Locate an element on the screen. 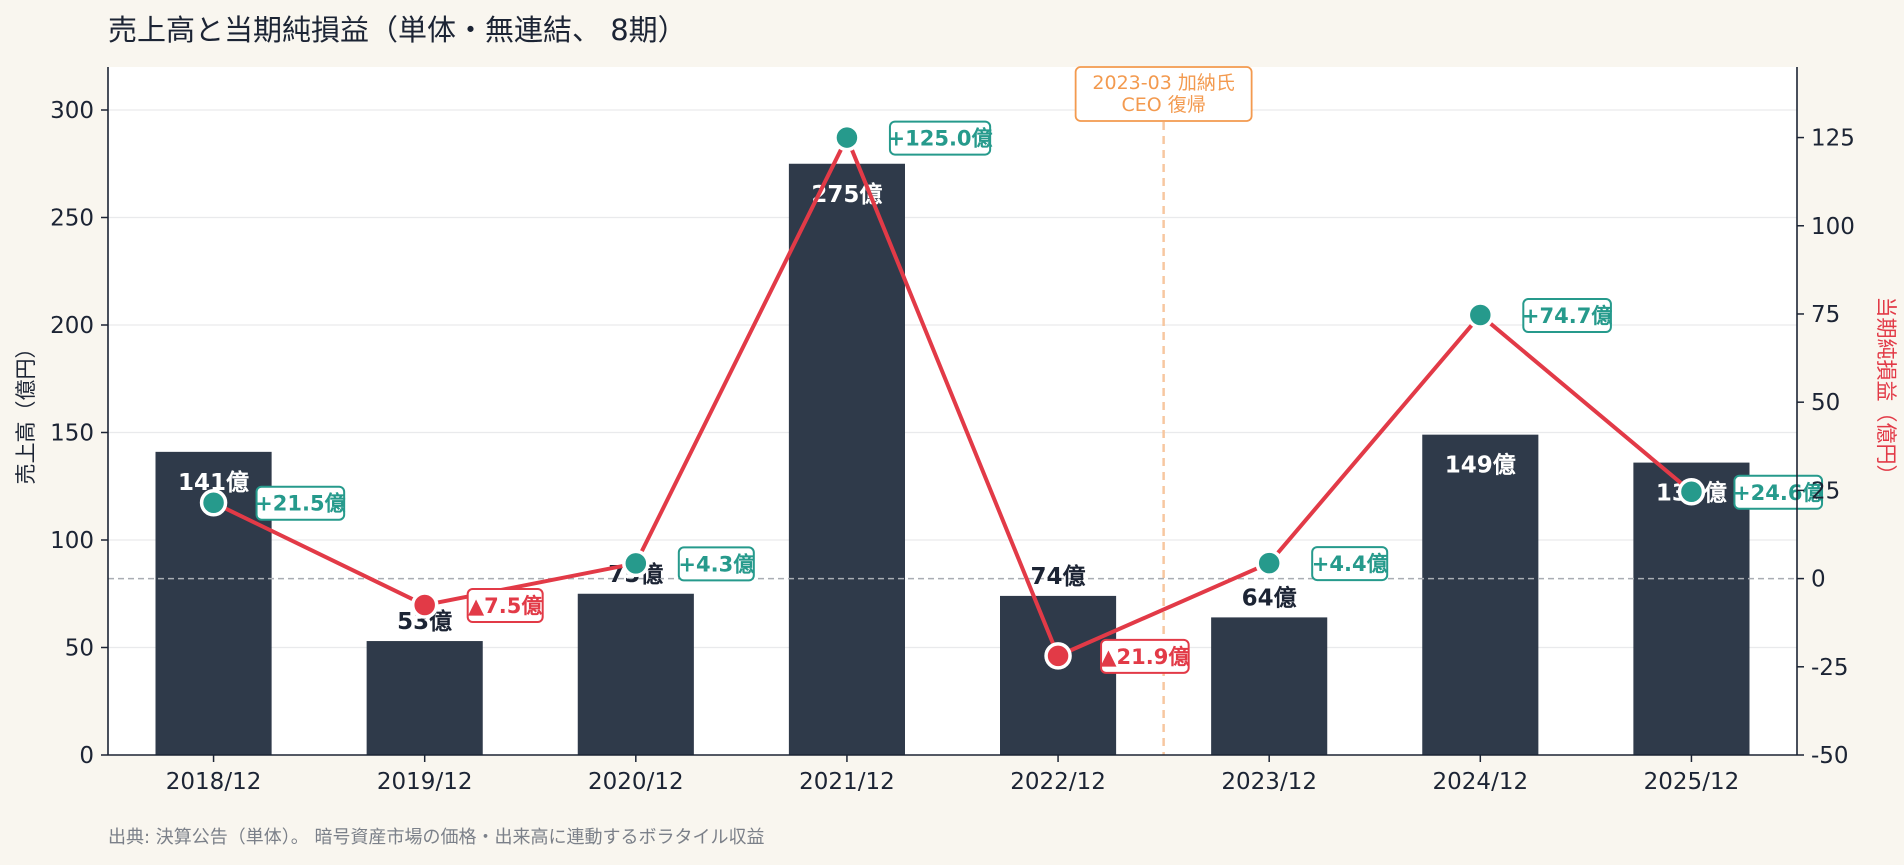 This screenshot has height=865, width=1904. point-label: +4.3億 is located at coordinates (716, 564).